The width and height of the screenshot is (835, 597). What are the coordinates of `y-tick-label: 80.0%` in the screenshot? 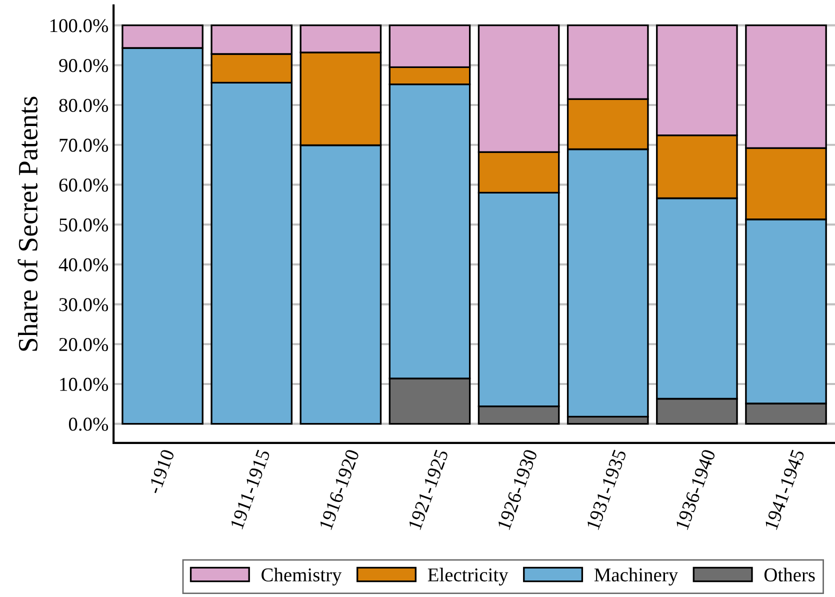 It's located at (83, 105).